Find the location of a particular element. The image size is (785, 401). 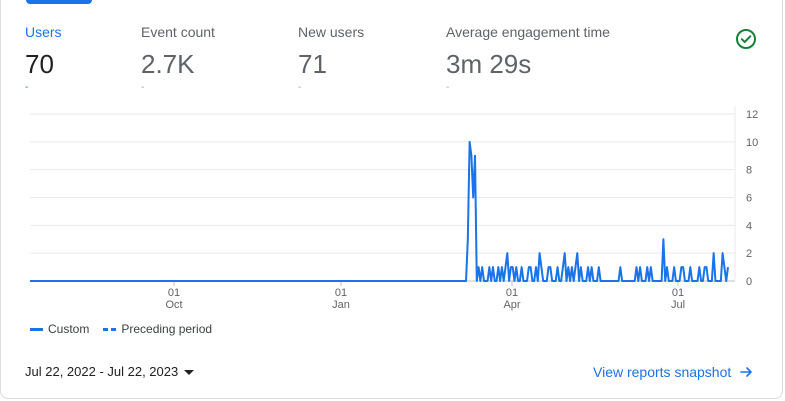

metric-new-users: New users 71 - is located at coordinates (331, 58).